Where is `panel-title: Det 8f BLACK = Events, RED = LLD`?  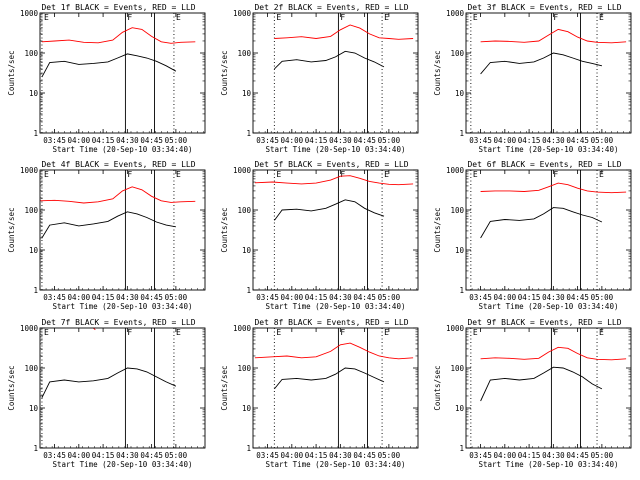 panel-title: Det 8f BLACK = Events, RED = LLD is located at coordinates (331, 322).